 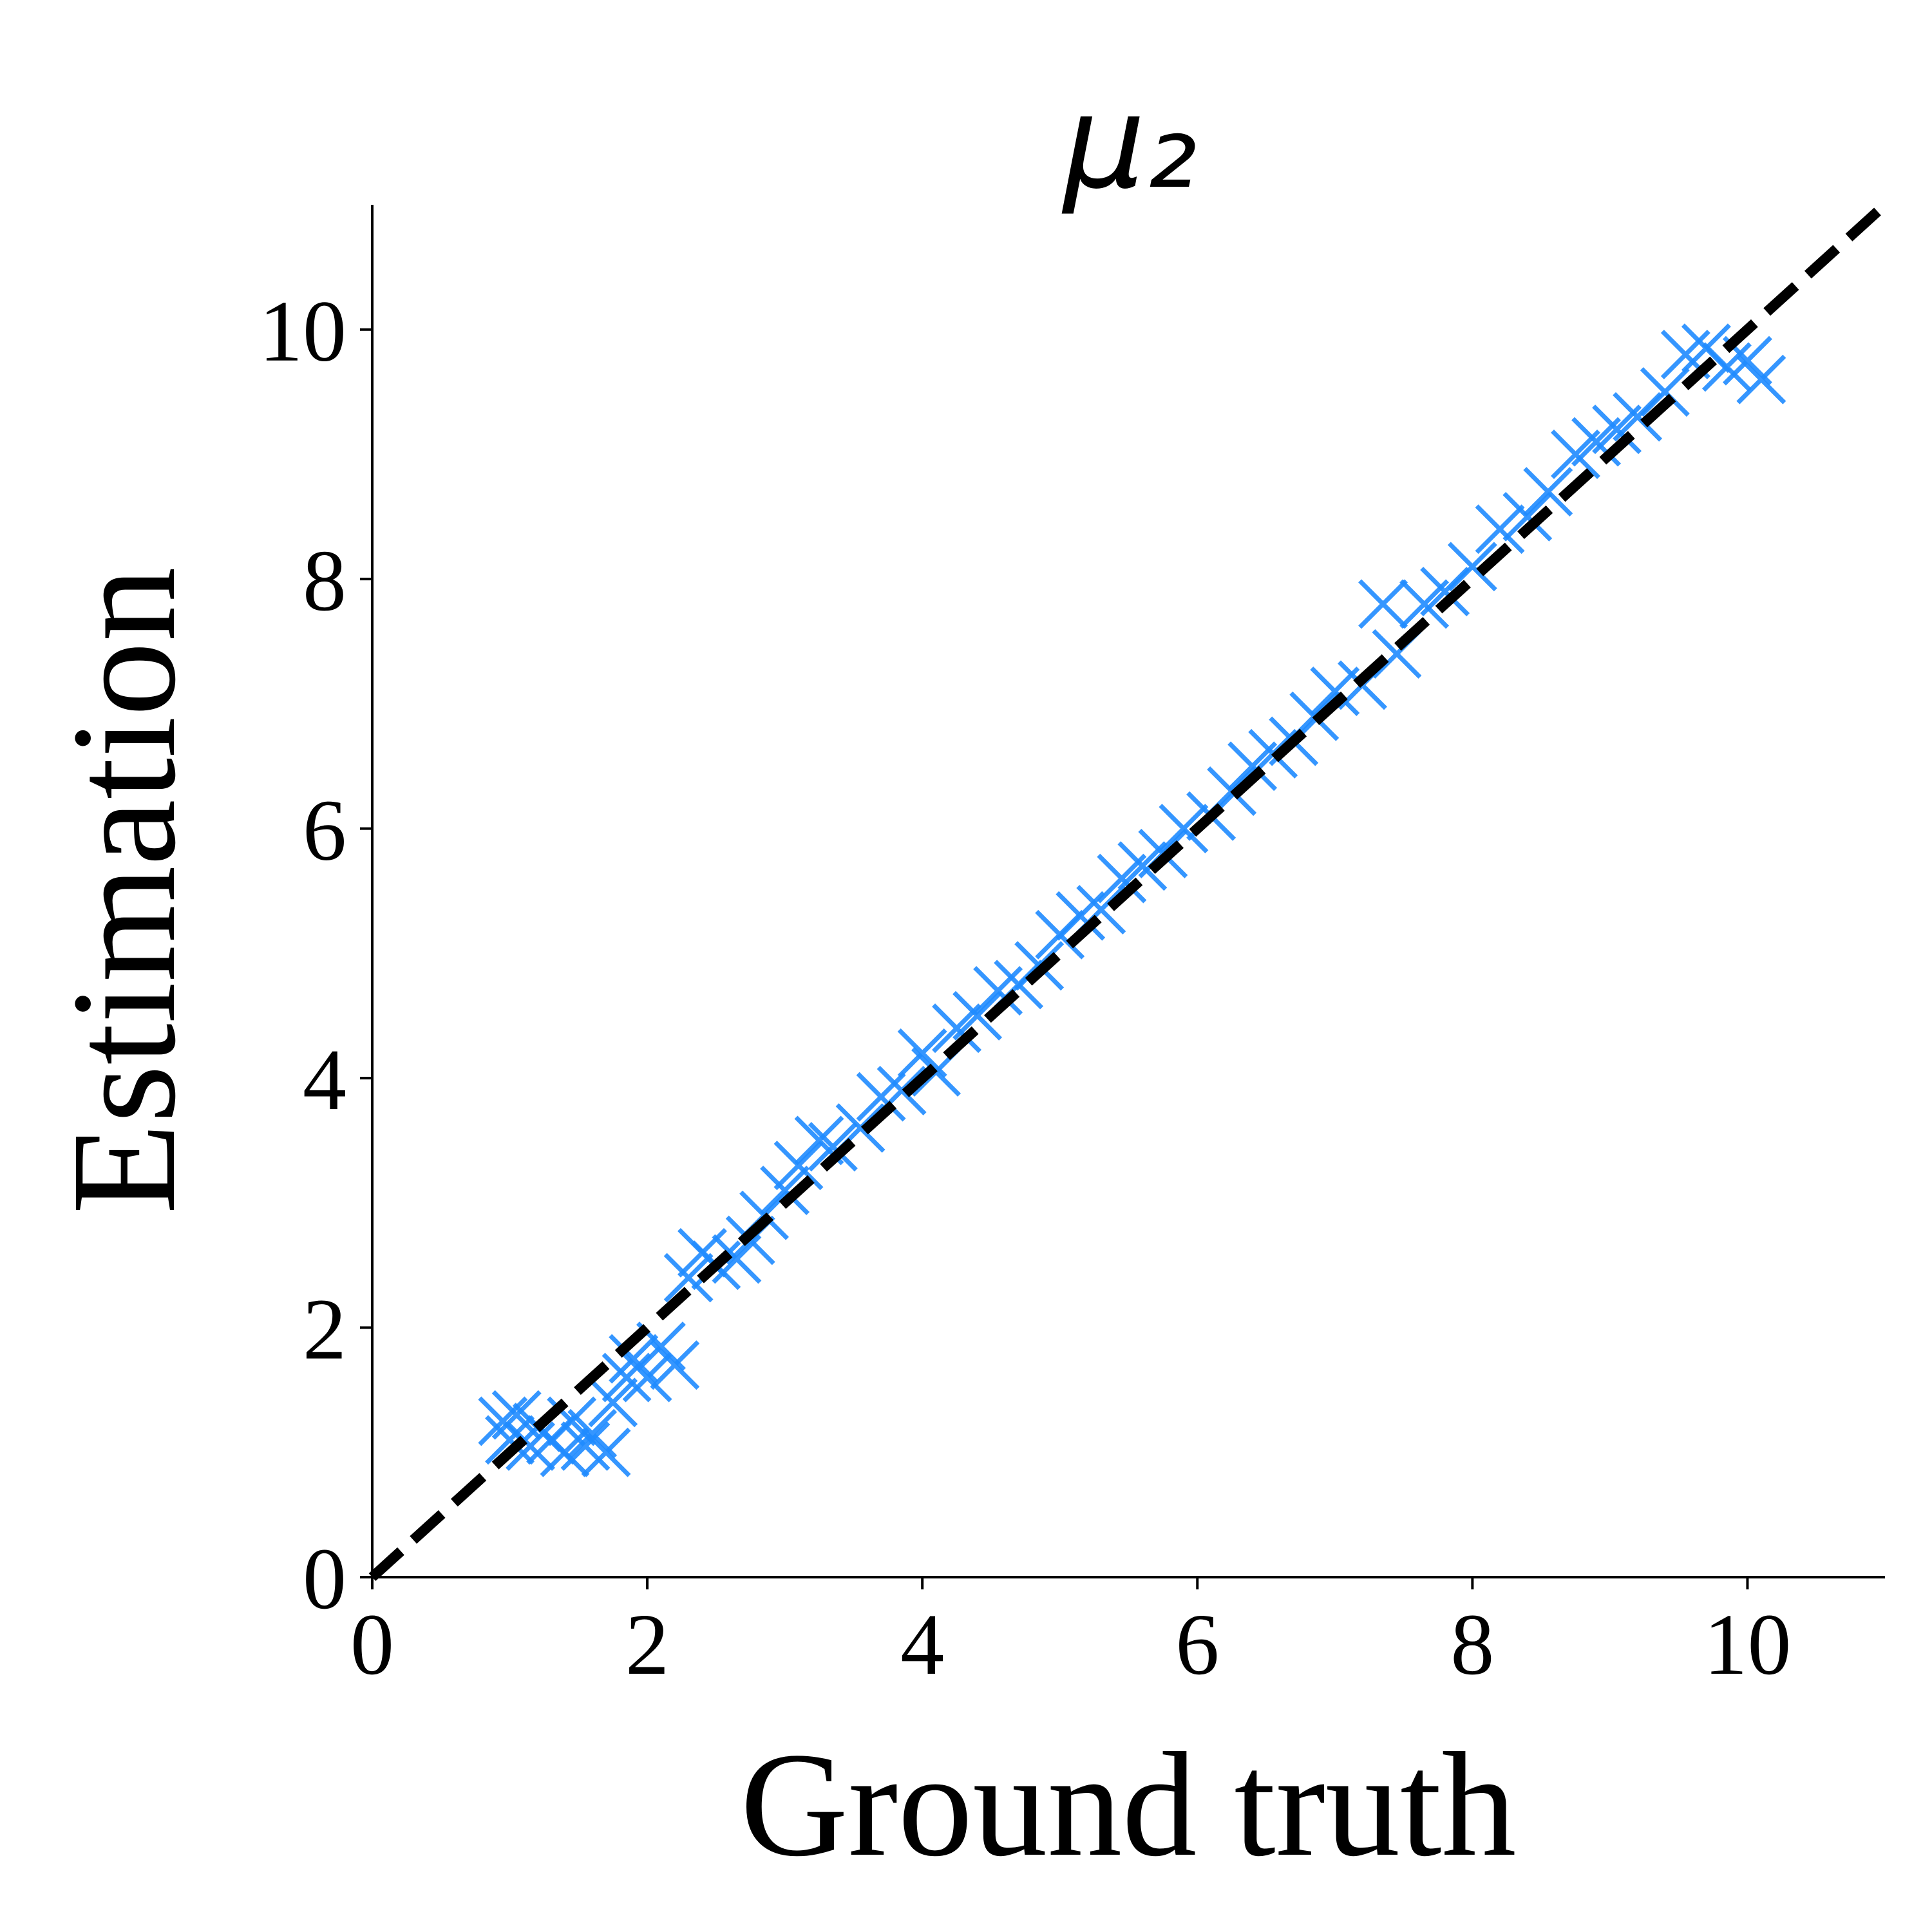 I want to click on chart-title: μ₂, so click(x=1129, y=143).